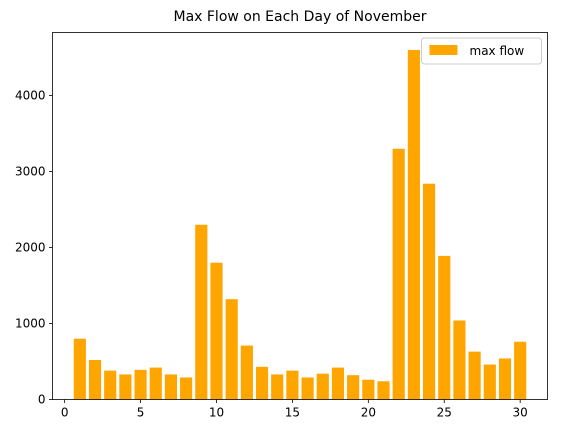 Image resolution: width=561 pixels, height=433 pixels. Describe the element at coordinates (520, 413) in the screenshot. I see `x-tick-label: 30` at that location.